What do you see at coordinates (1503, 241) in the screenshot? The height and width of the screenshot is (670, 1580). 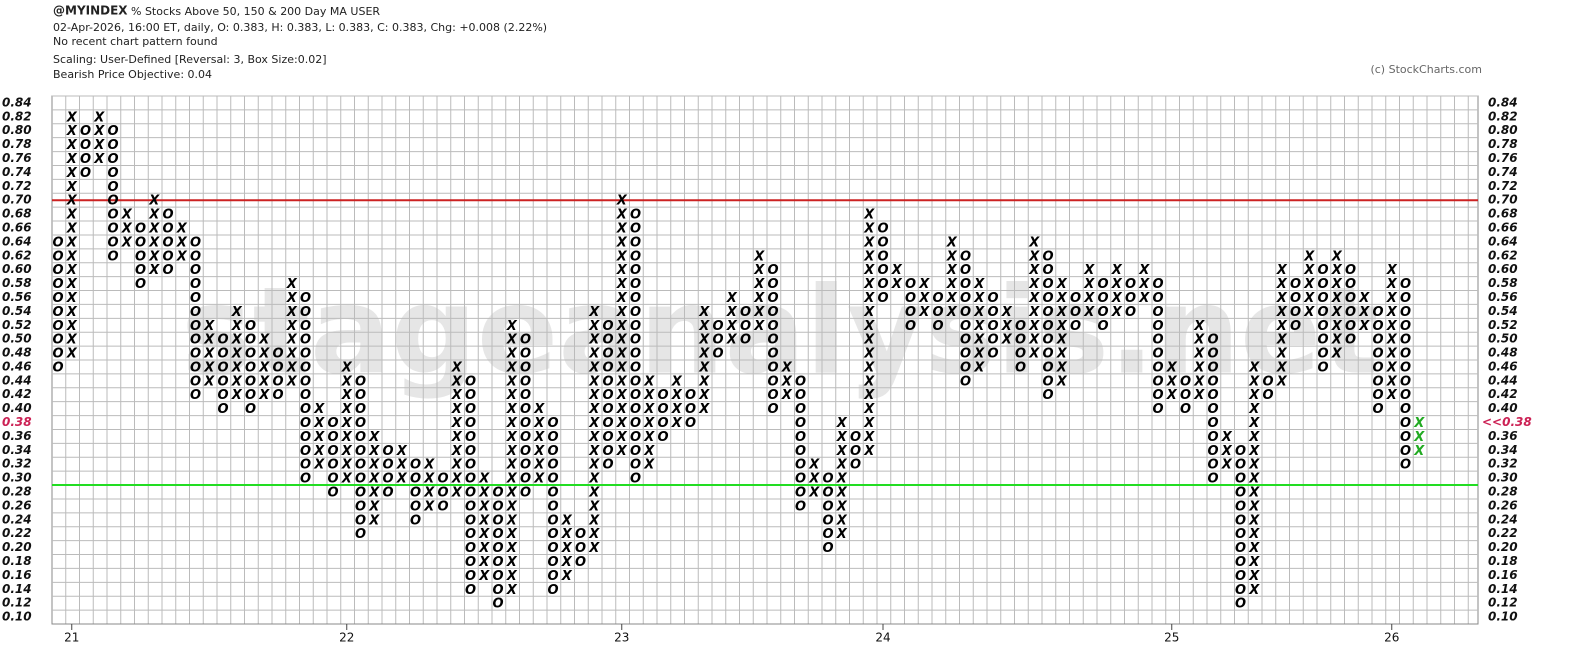 I see `y-tick-label-right: 0.64` at bounding box center [1503, 241].